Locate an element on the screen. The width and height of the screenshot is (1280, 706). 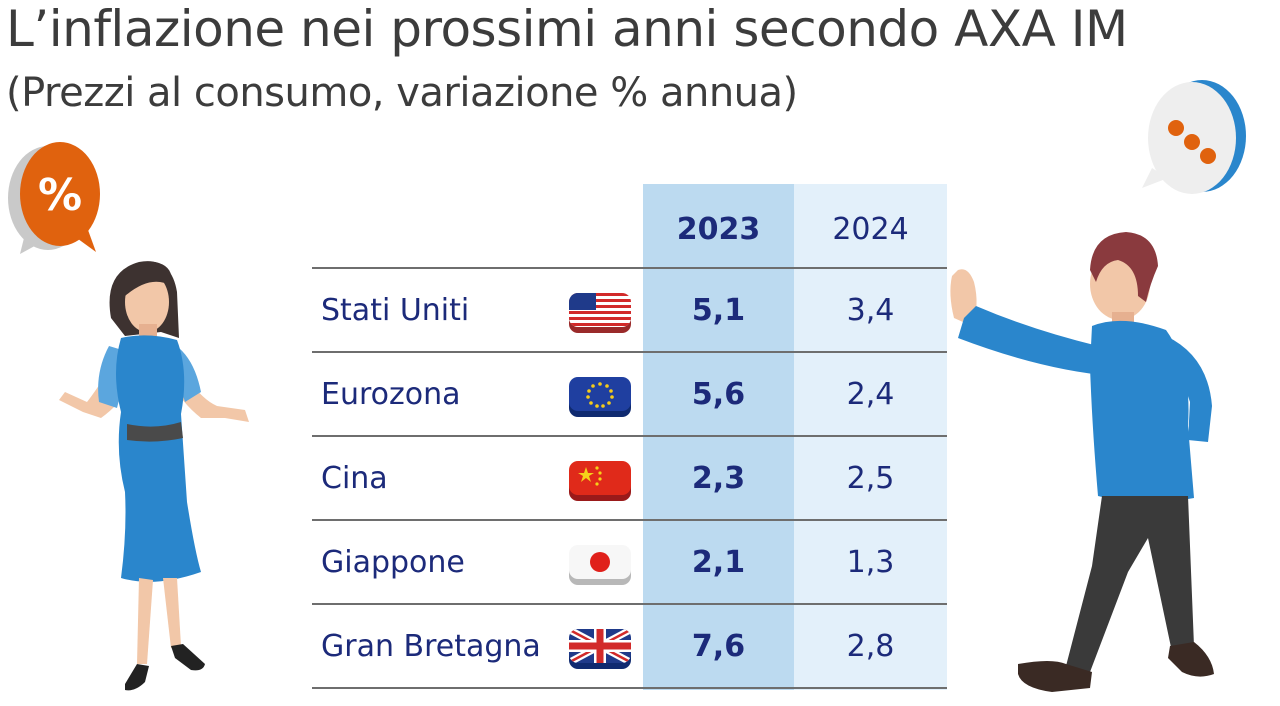
uk-flag-icon is located at coordinates (600, 649).